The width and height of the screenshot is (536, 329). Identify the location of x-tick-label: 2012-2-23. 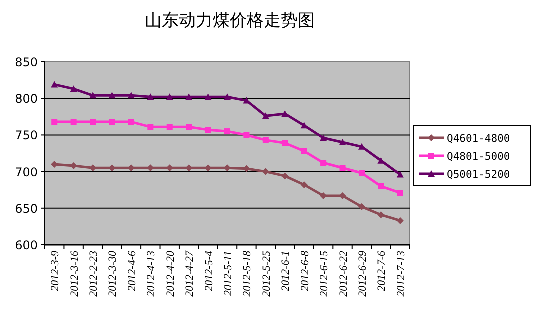
(94, 273).